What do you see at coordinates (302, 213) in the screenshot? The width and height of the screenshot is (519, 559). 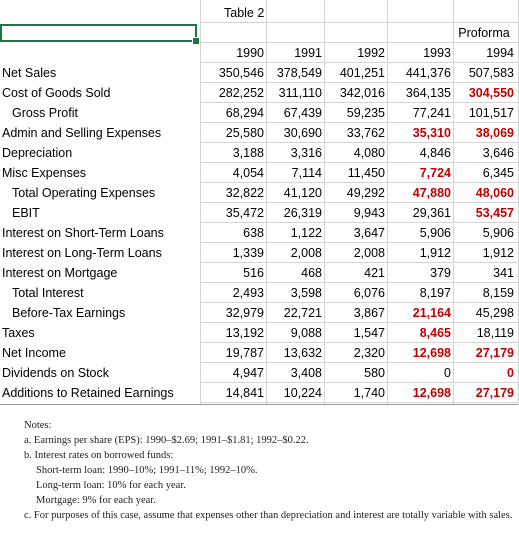 I see `value-cell: 26,319` at bounding box center [302, 213].